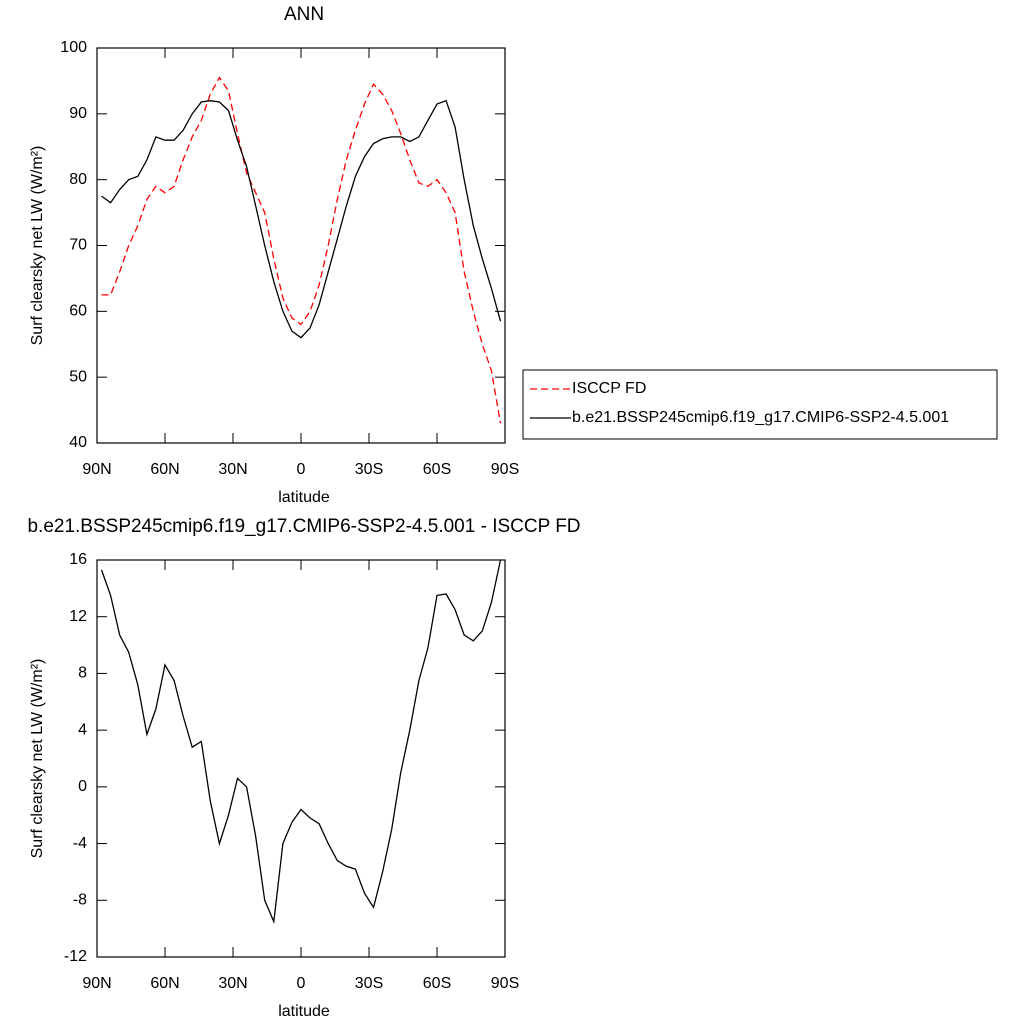 The height and width of the screenshot is (1024, 1024). I want to click on y-tick-label: 90, so click(78, 113).